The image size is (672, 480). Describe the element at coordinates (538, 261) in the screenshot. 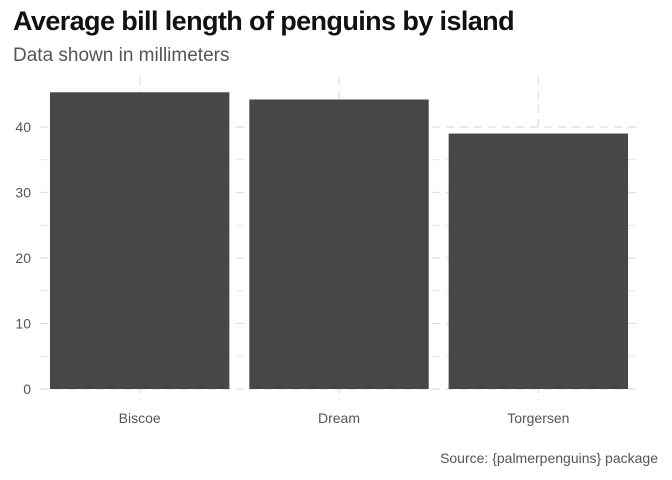

I see `bar-torgersen` at that location.